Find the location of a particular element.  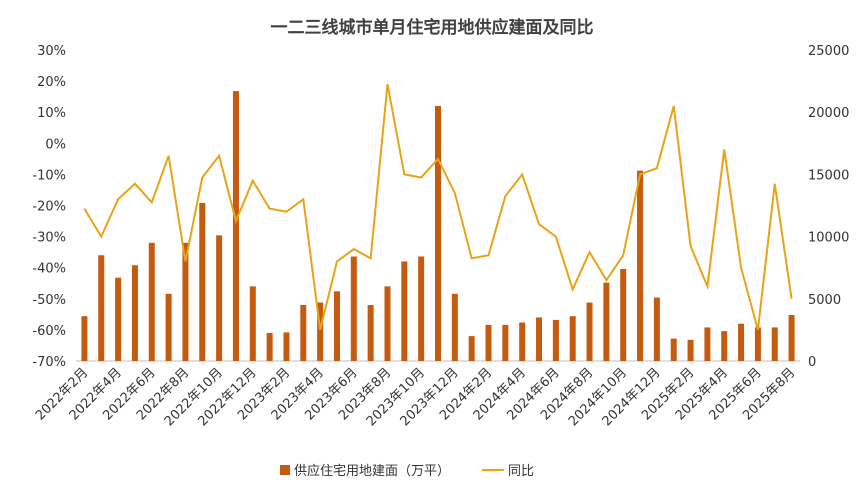

y-tick-label: -10% is located at coordinates (49, 175).